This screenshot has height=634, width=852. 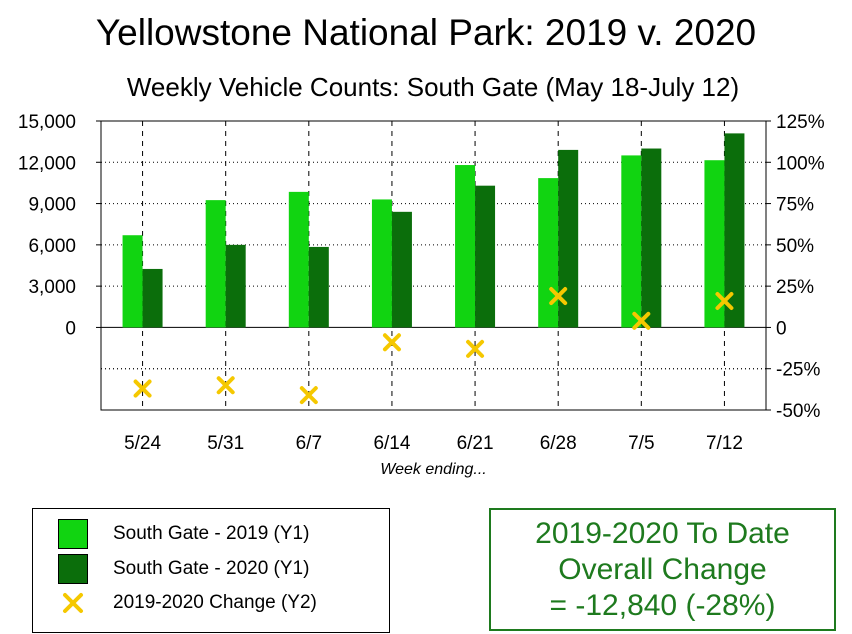 I want to click on x-tick-label: 6/7, so click(x=309, y=443).